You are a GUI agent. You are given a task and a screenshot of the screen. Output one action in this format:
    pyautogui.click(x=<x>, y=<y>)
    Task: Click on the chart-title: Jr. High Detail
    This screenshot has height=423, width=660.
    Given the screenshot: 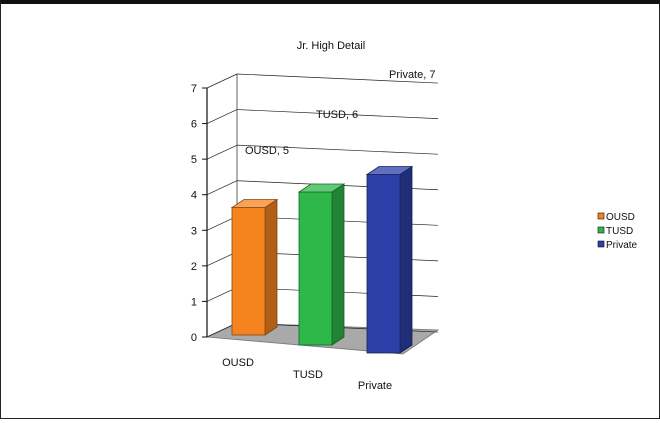 What is the action you would take?
    pyautogui.click(x=331, y=46)
    